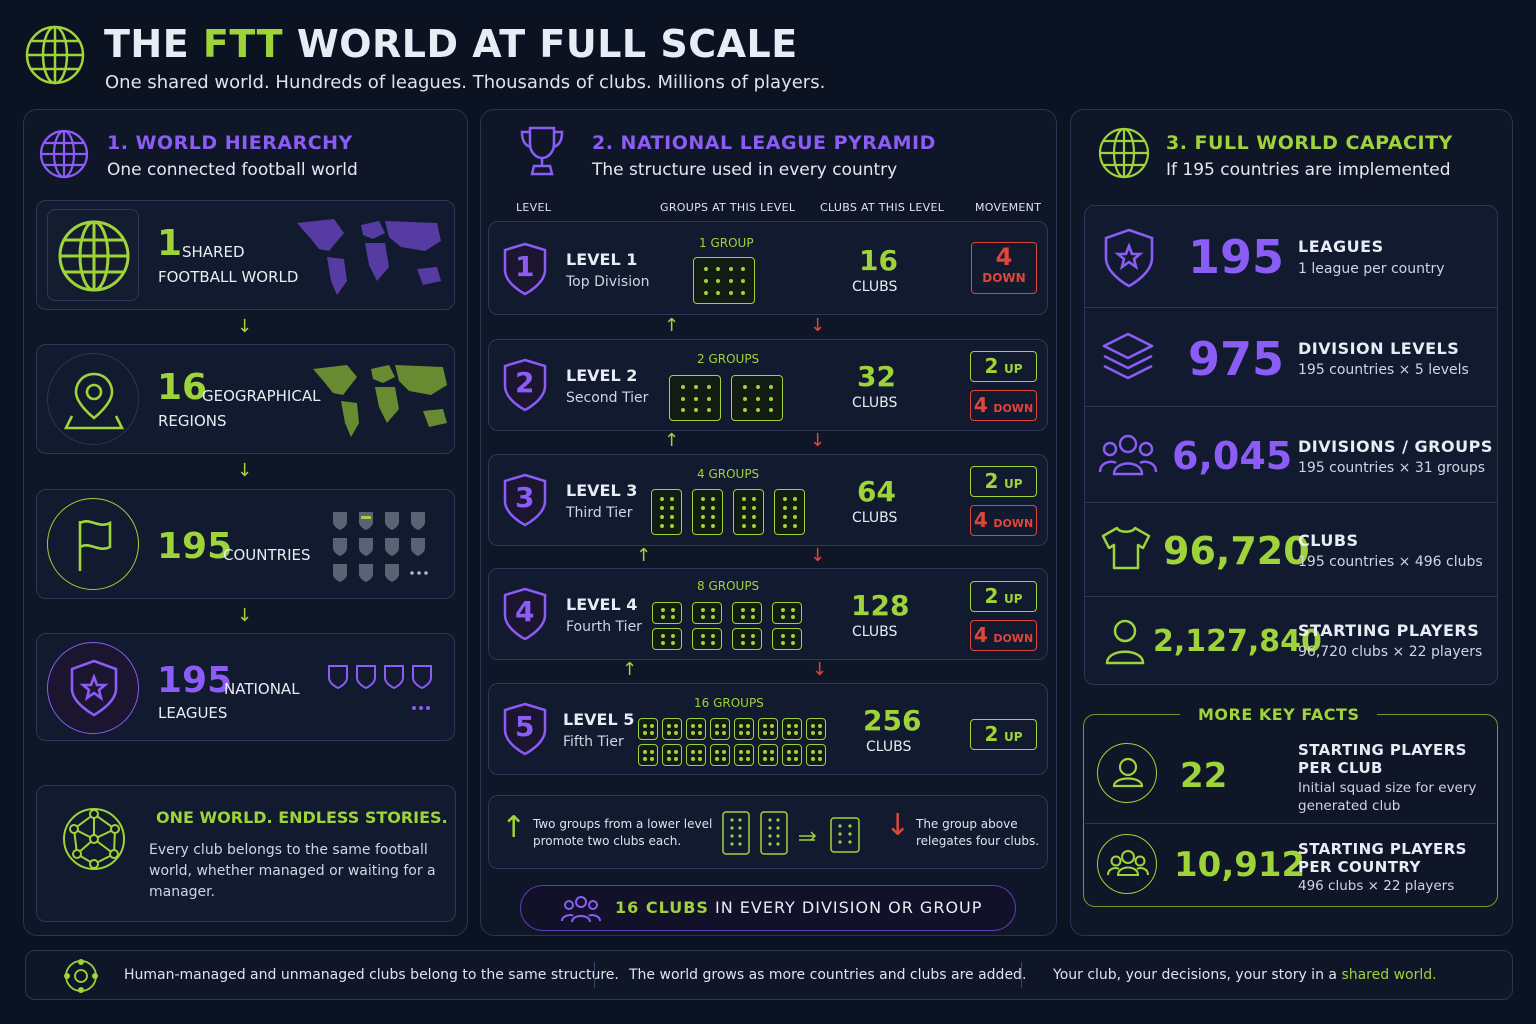 The image size is (1536, 1024). What do you see at coordinates (875, 518) in the screenshot?
I see `level-3-clubs-label: CLUBS` at bounding box center [875, 518].